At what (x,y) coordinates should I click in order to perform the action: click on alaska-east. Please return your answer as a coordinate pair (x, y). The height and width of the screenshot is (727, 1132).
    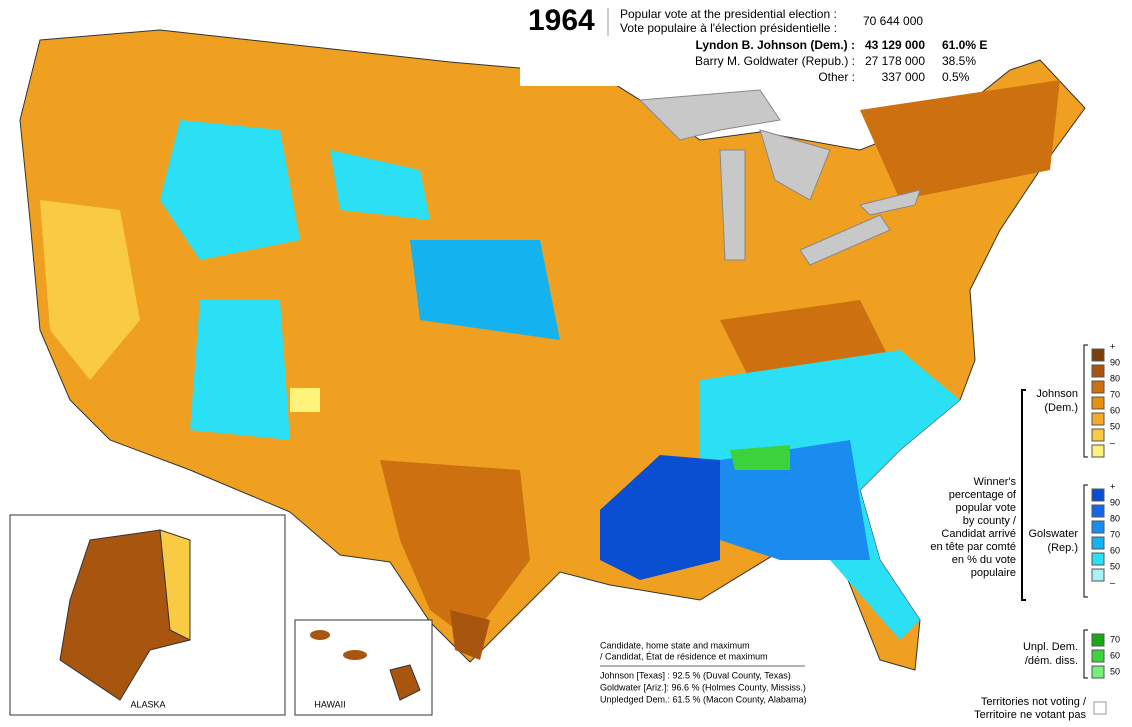
    Looking at the image, I should click on (175, 585).